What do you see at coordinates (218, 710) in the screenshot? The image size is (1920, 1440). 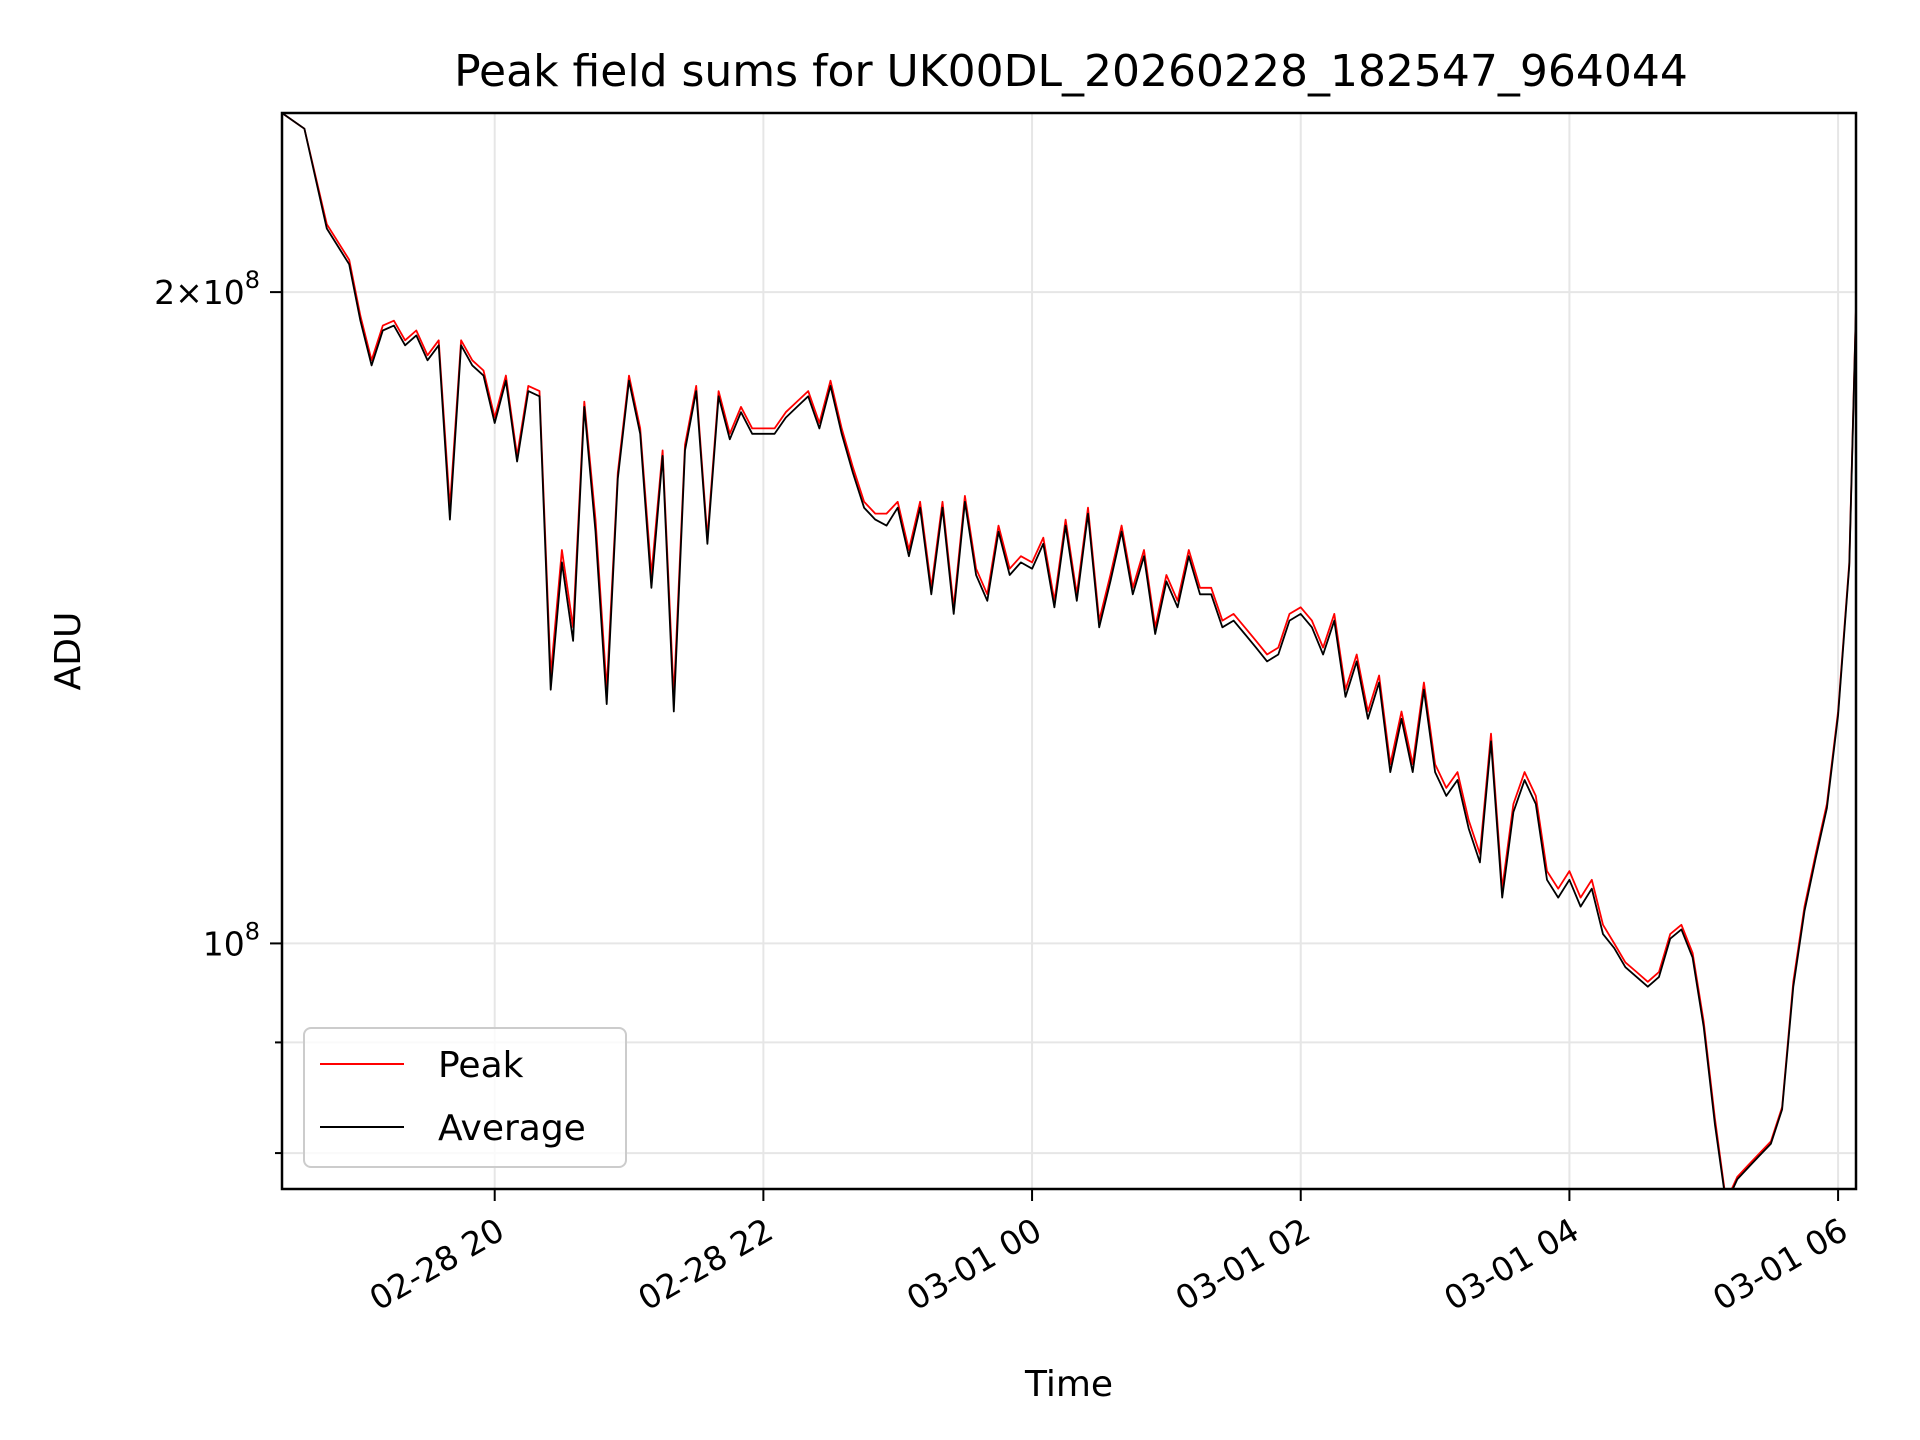 I see `y-axis: 108 2×108` at bounding box center [218, 710].